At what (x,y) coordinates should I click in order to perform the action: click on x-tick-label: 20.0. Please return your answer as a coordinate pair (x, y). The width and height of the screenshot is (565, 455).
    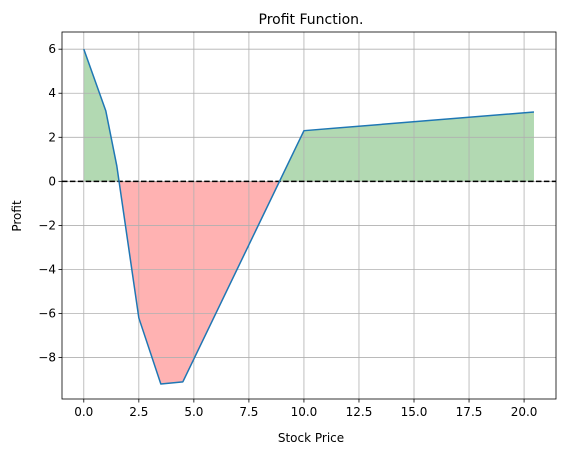
    Looking at the image, I should click on (524, 412).